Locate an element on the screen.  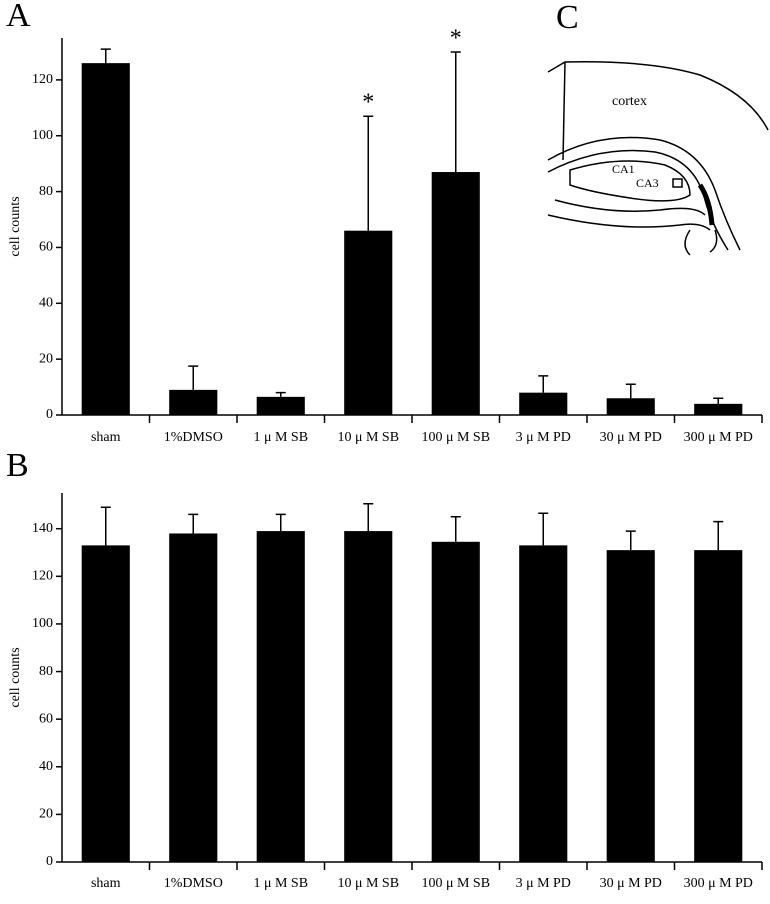
region-label: cortex is located at coordinates (629, 101).